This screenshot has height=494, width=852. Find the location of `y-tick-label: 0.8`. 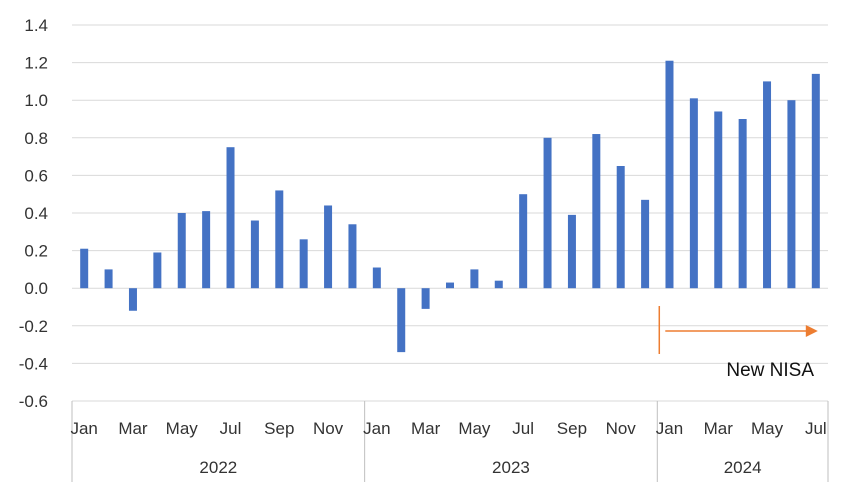

y-tick-label: 0.8 is located at coordinates (36, 138).